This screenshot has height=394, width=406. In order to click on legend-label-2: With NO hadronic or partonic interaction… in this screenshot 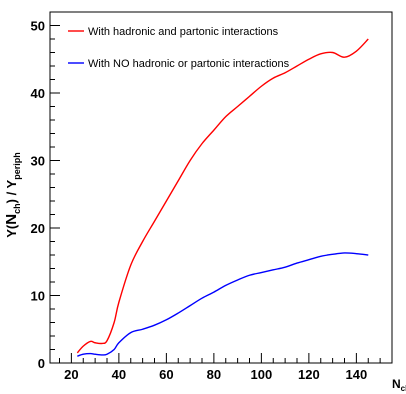, I will do `click(189, 64)`.